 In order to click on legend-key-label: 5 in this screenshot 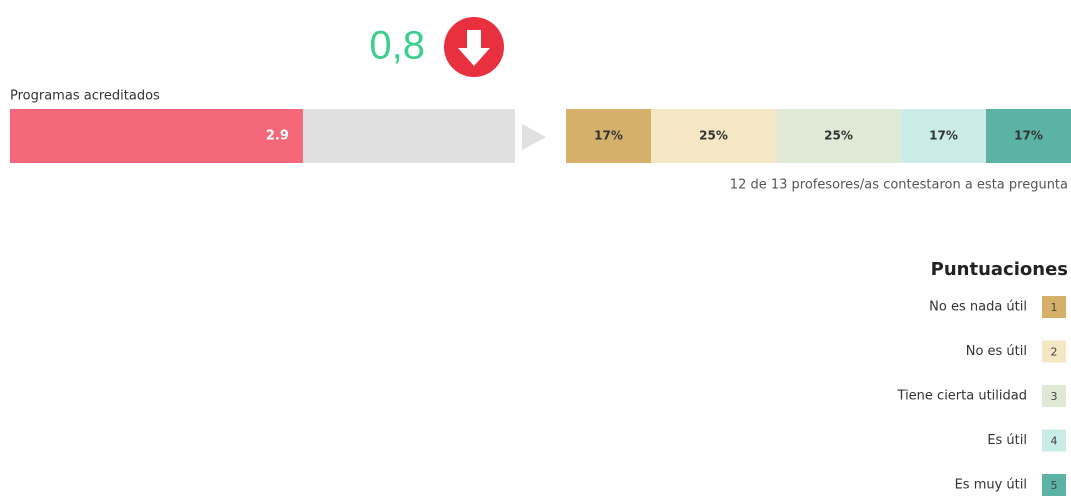, I will do `click(1054, 485)`.